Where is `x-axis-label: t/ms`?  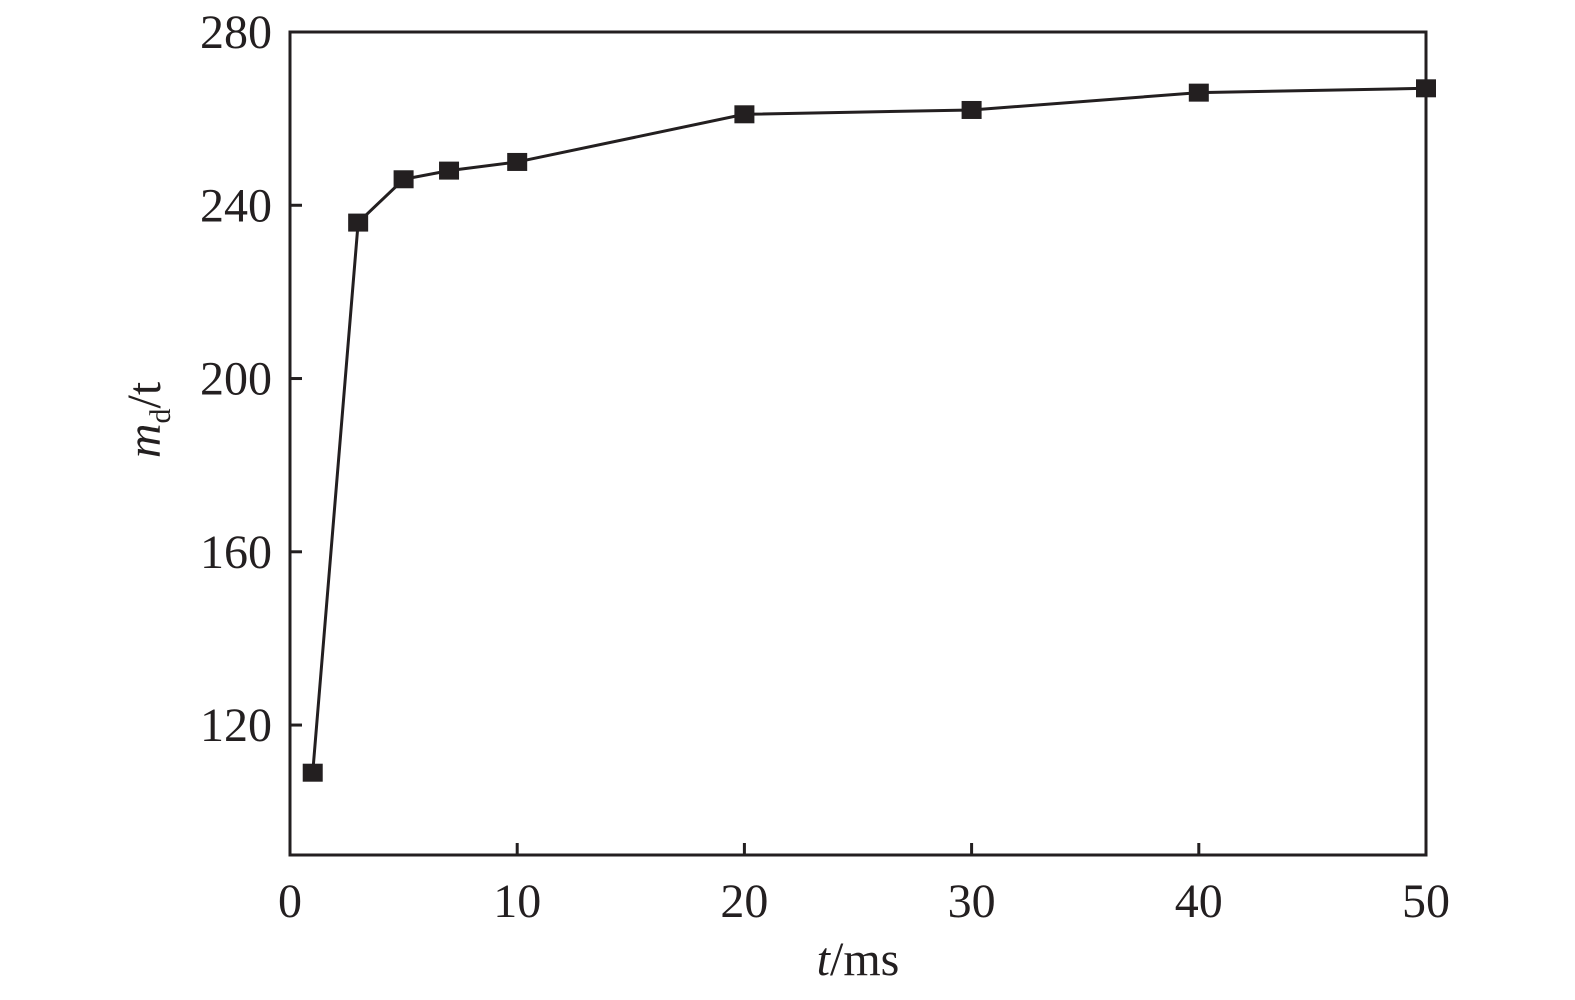
x-axis-label: t/ms is located at coordinates (858, 959).